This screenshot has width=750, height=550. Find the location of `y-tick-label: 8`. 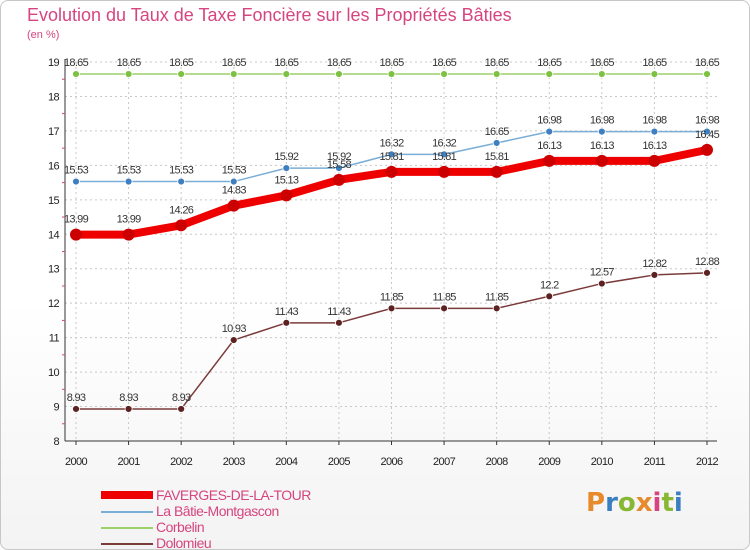

y-tick-label: 8 is located at coordinates (56, 442).